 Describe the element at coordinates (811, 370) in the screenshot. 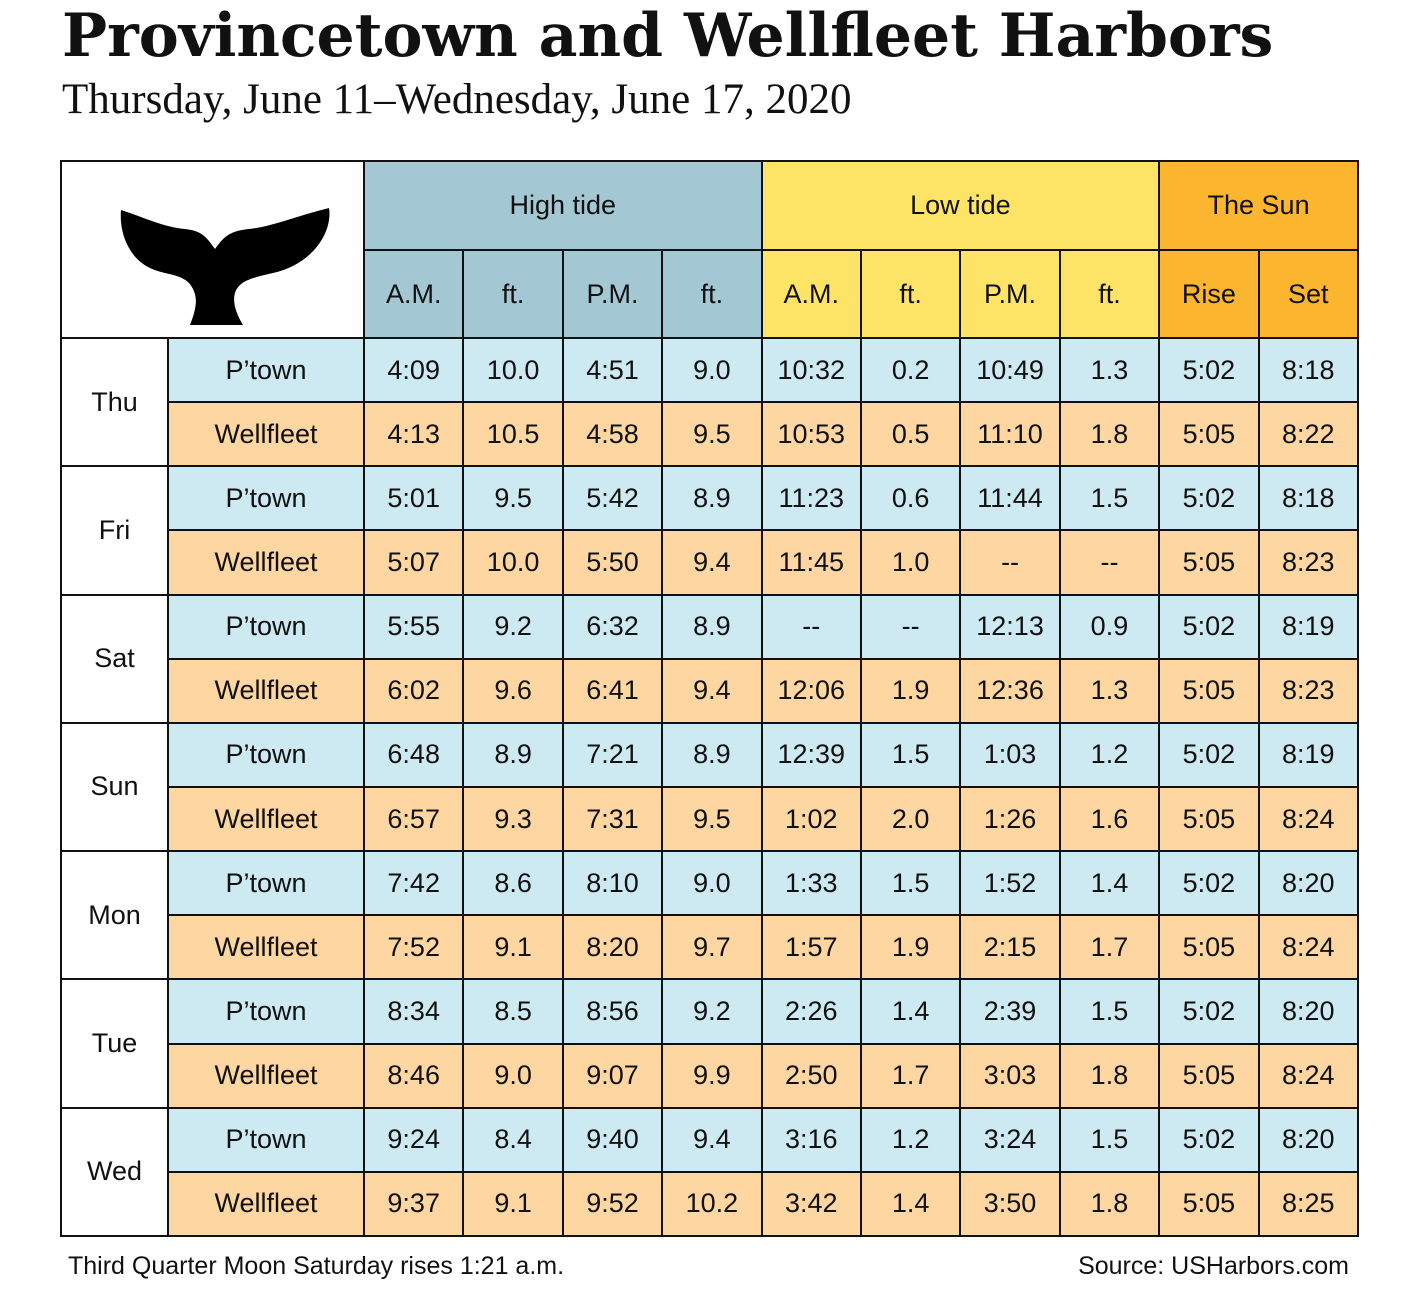

I see `low-am-cell: 10:32` at that location.